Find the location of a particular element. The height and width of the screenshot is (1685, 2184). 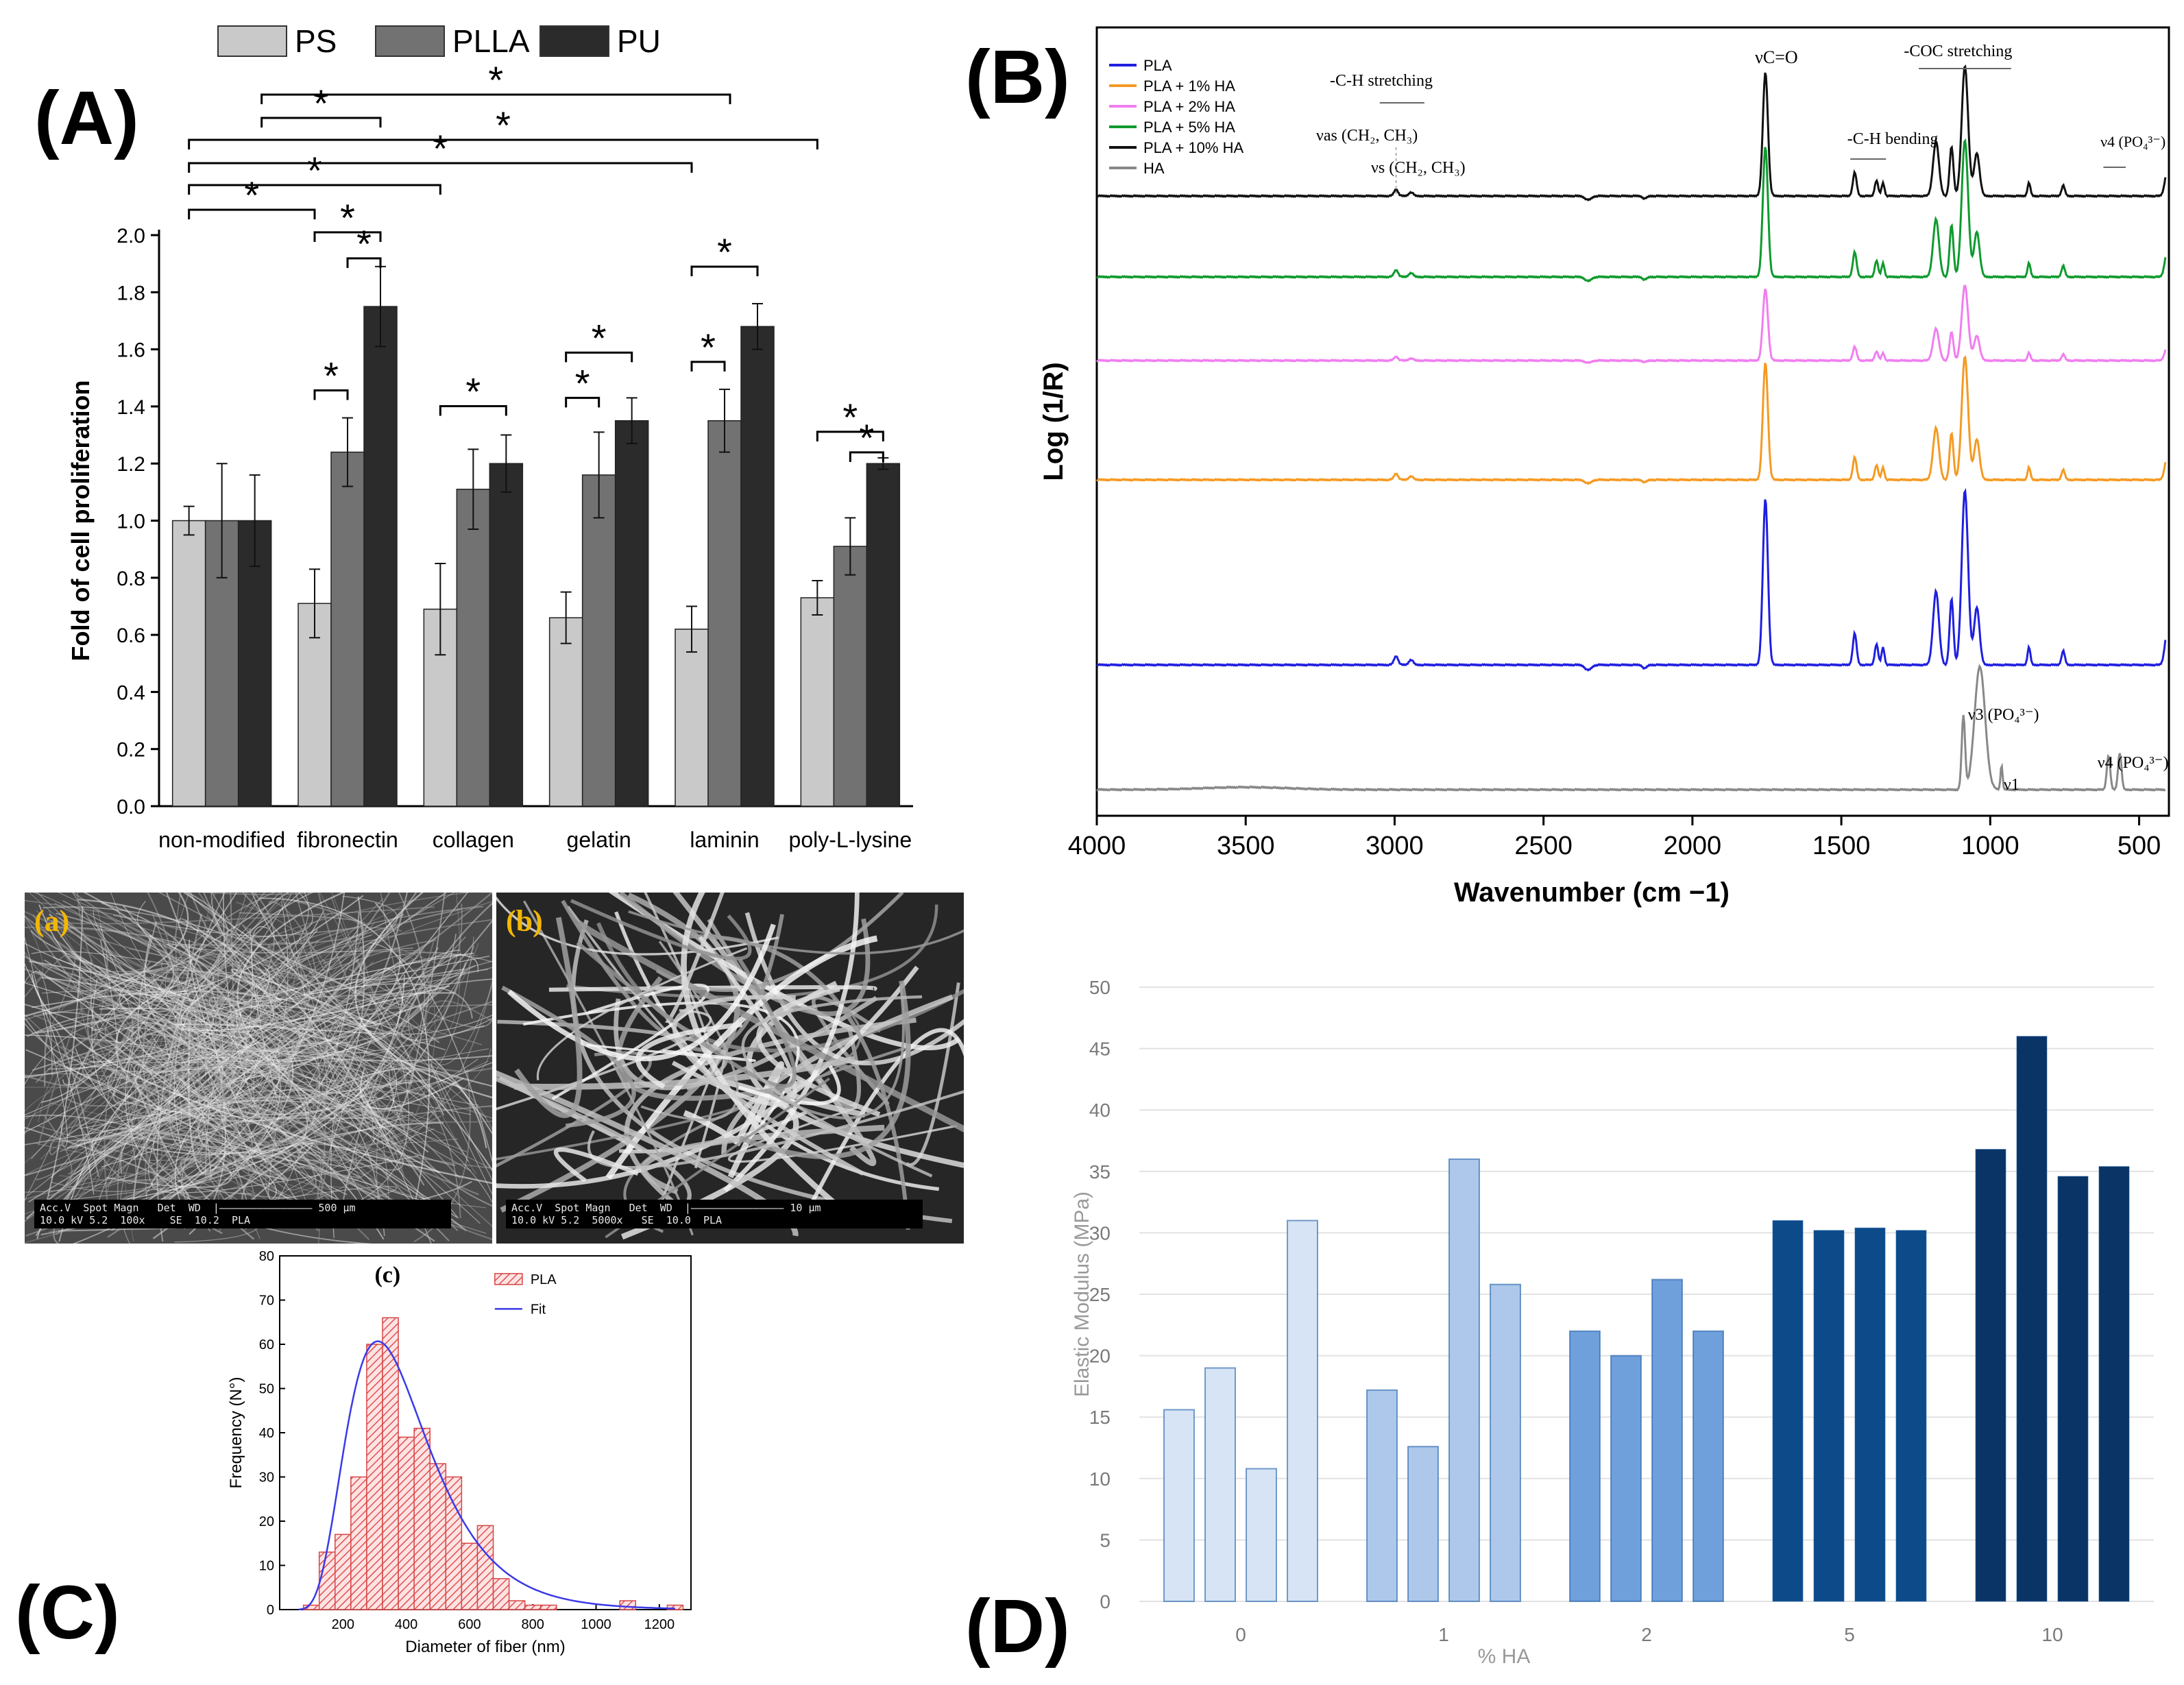

legend-label-plla: PLLA is located at coordinates (491, 41).